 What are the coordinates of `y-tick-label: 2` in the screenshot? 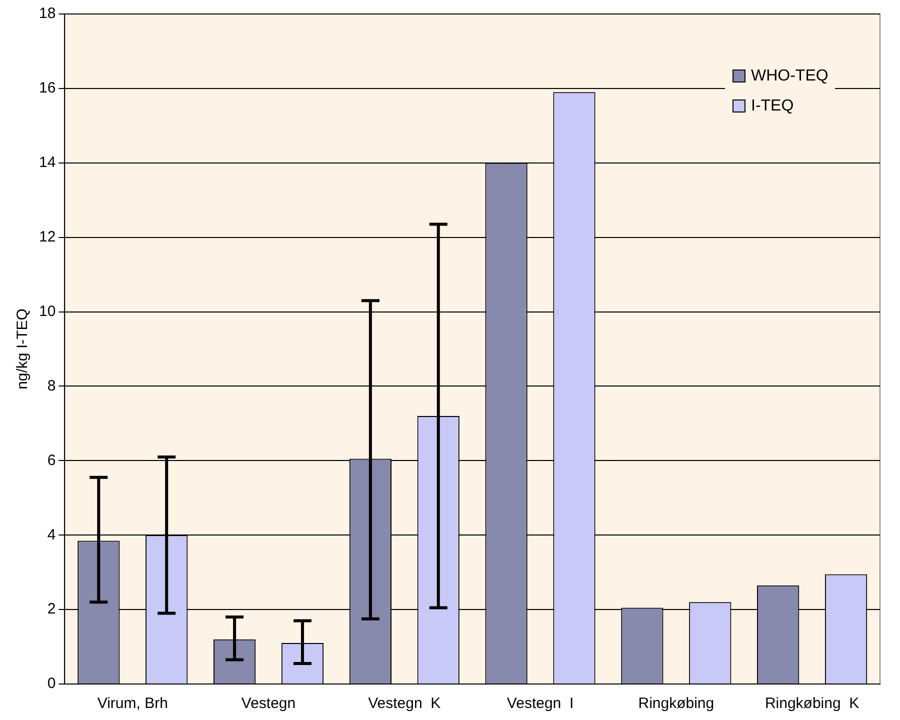 It's located at (51, 609).